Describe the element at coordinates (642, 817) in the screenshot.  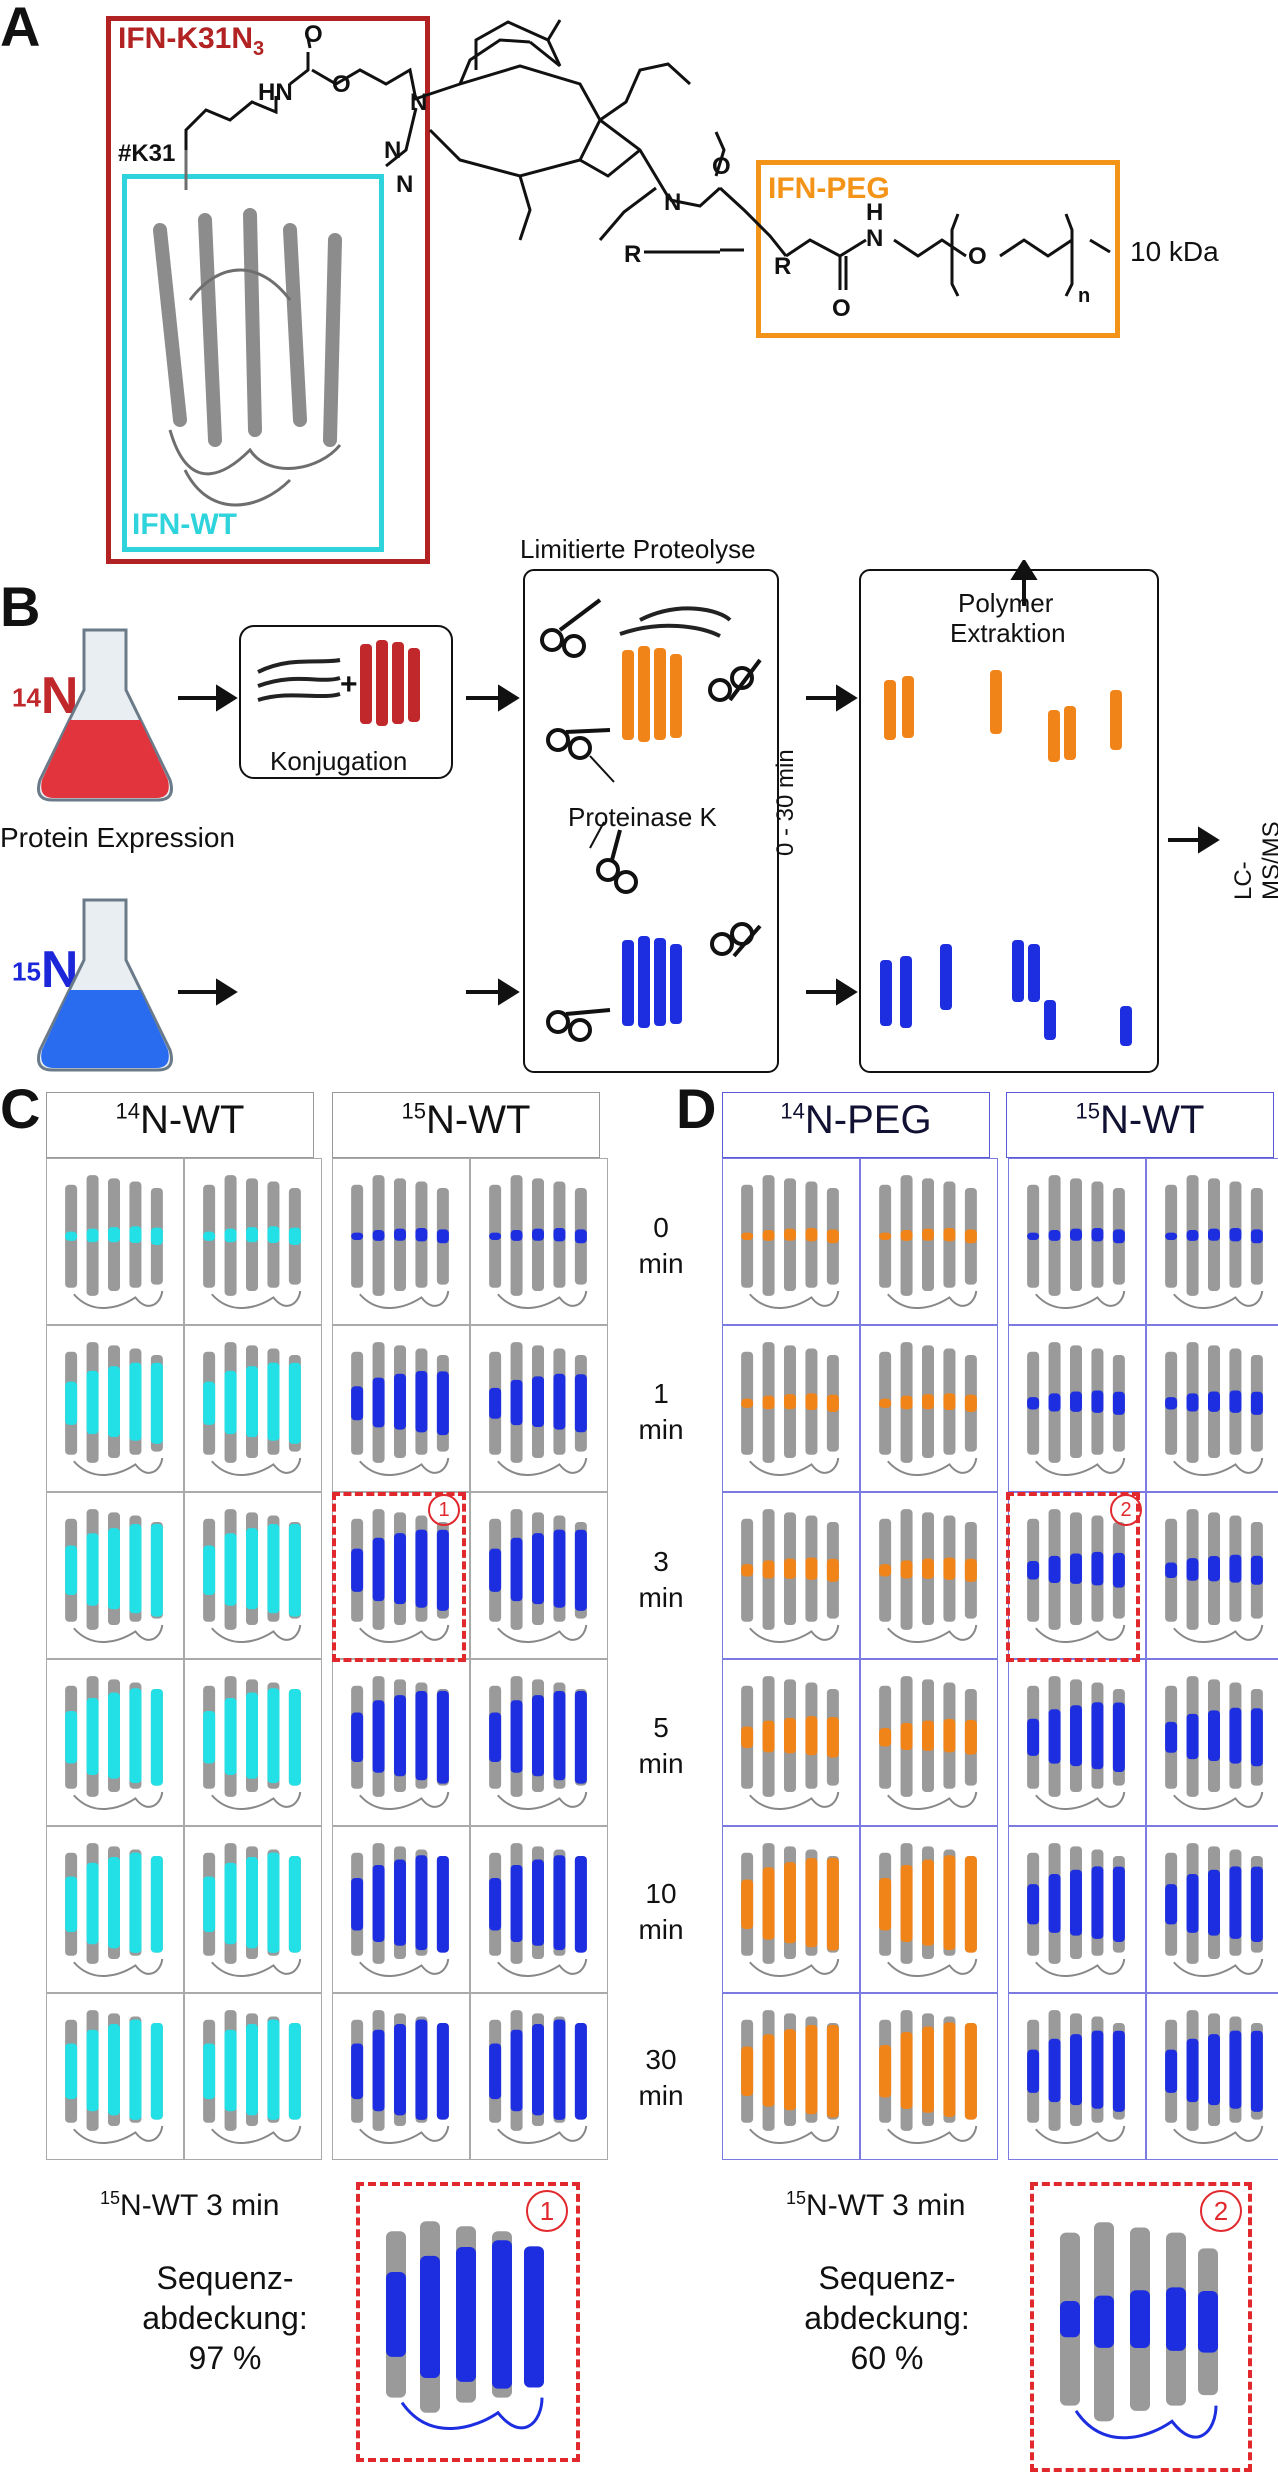
I see `proteinase-label: Proteinase K` at that location.